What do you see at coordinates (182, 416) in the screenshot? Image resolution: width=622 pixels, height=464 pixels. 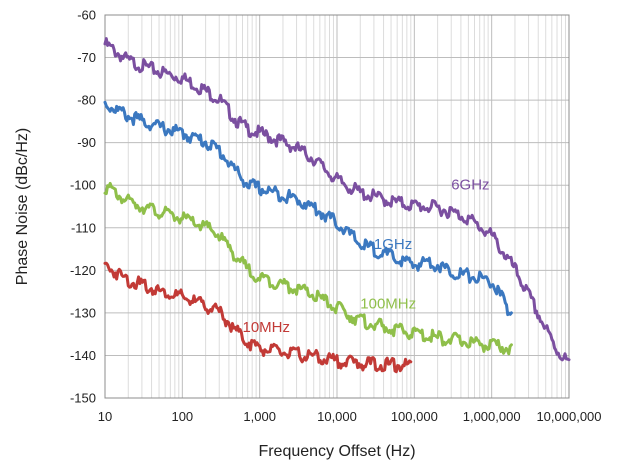 I see `x-tick-label: 100` at bounding box center [182, 416].